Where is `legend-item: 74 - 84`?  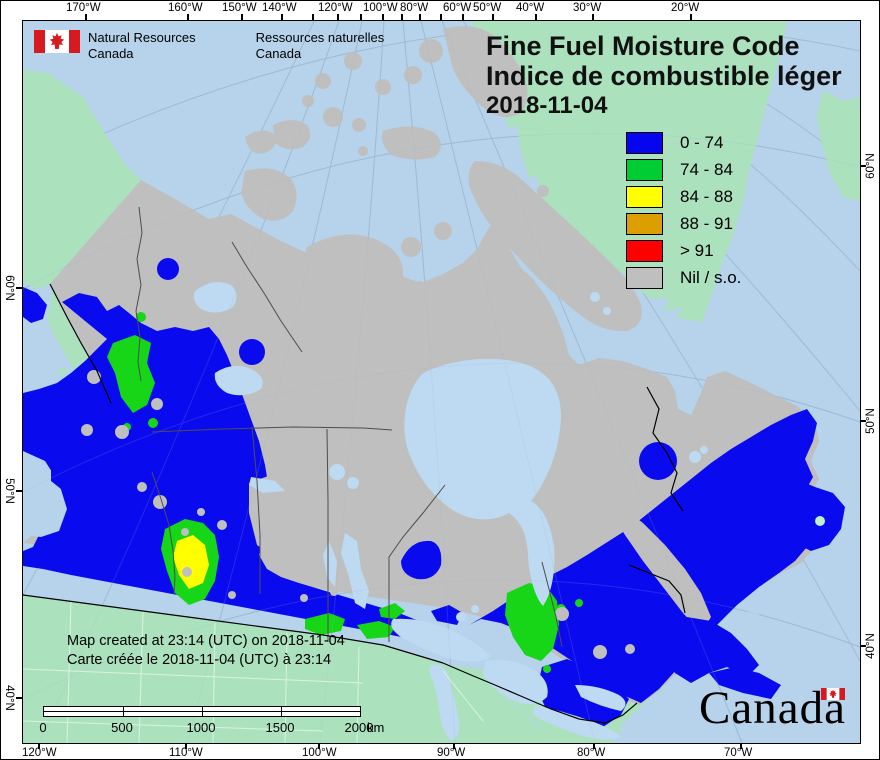
legend-item: 74 - 84 is located at coordinates (679, 169).